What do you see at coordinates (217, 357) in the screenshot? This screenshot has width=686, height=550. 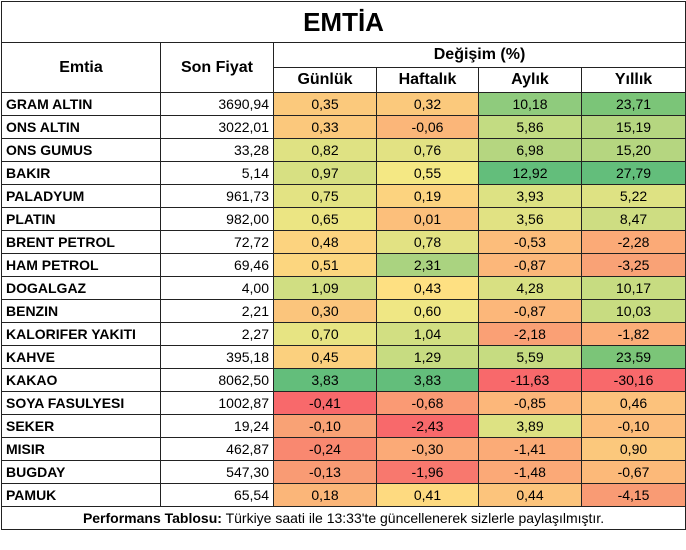 I see `last-price: 395,18` at bounding box center [217, 357].